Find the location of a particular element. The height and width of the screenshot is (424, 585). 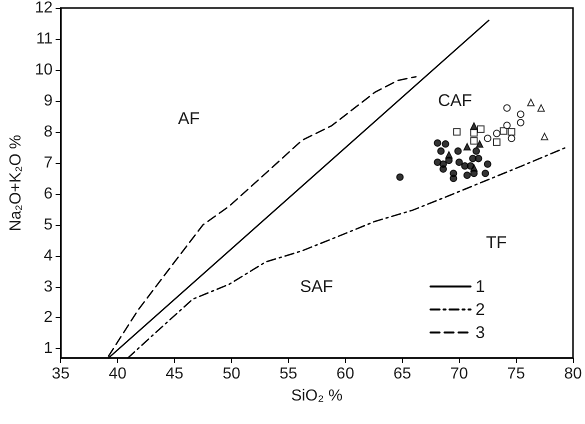

legend-label: 3 is located at coordinates (481, 332).